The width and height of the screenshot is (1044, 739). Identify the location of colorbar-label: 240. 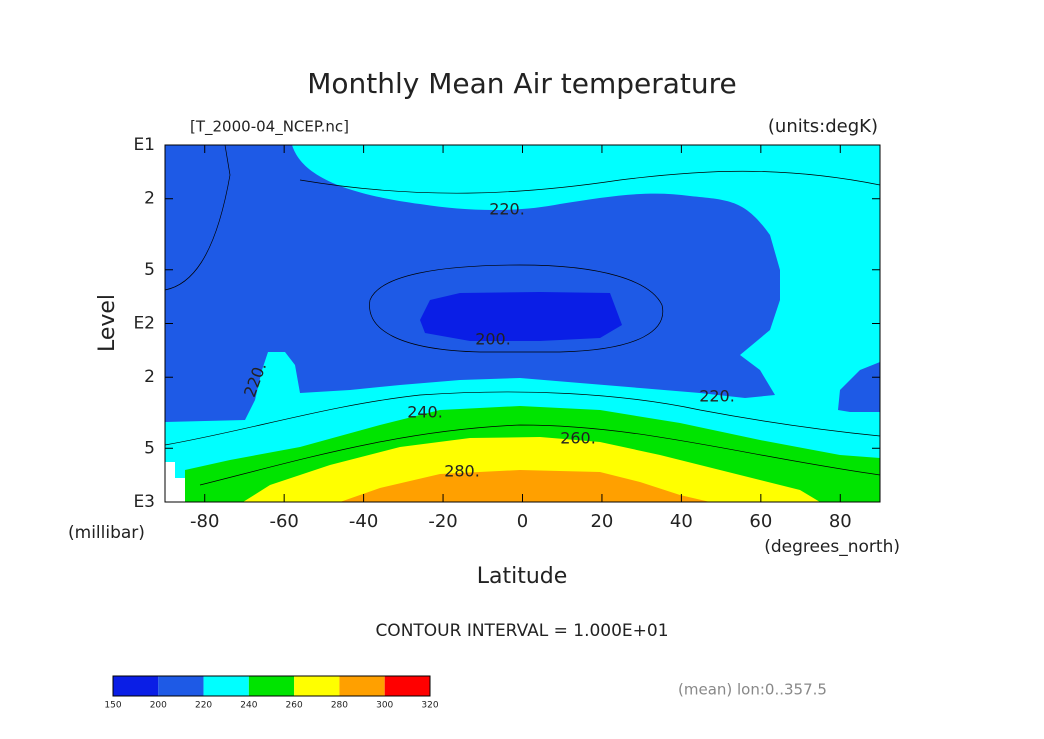
(248, 706).